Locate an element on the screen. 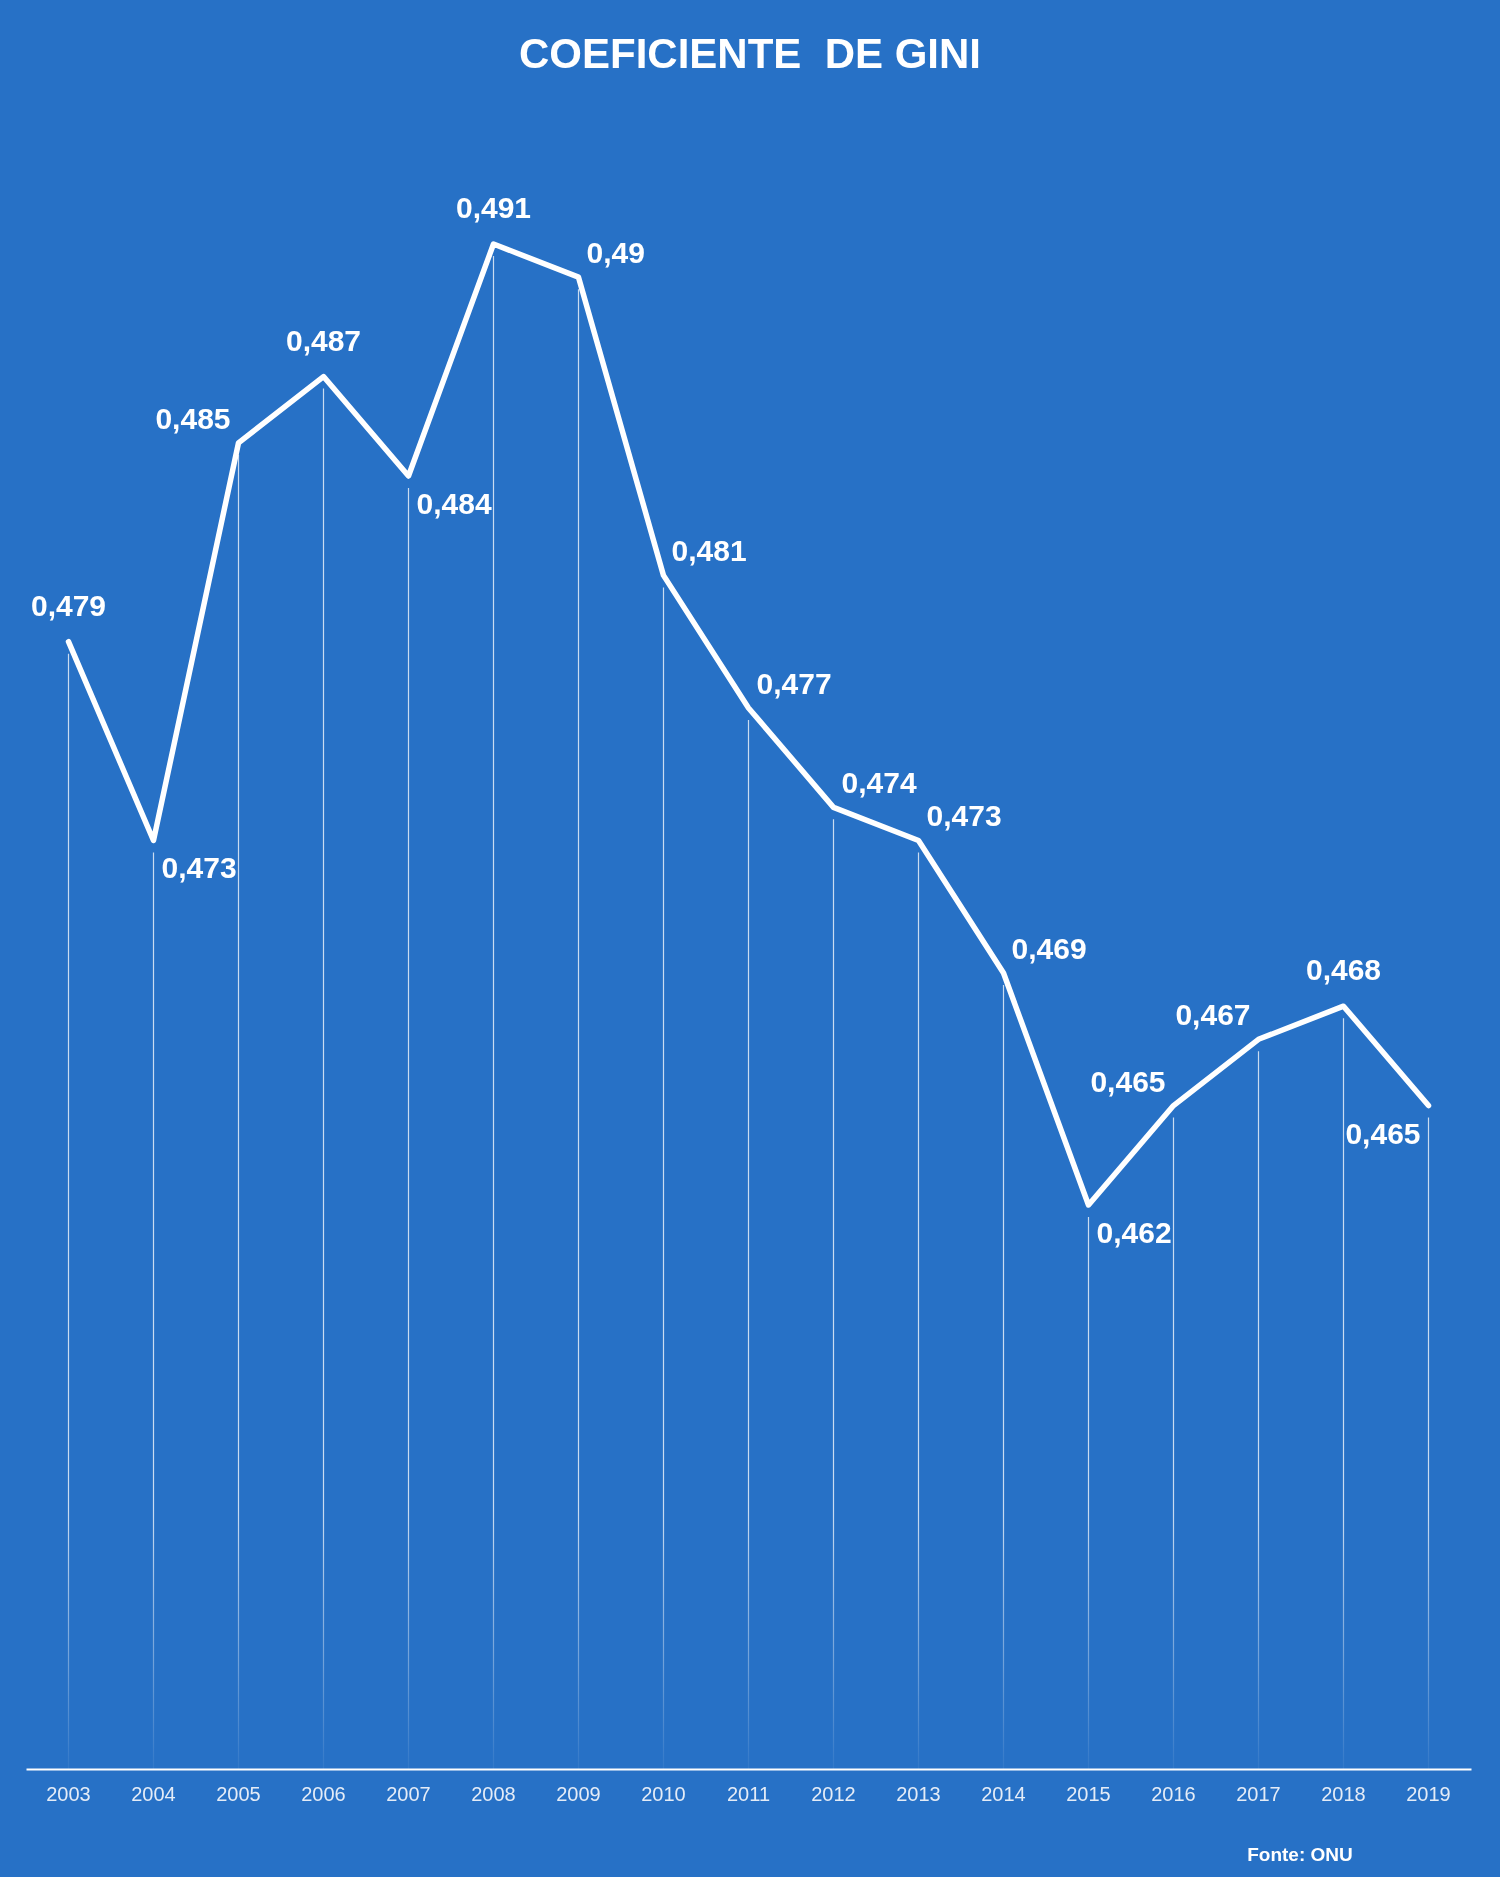 The width and height of the screenshot is (1500, 1877). x-tick-label: 2012 is located at coordinates (833, 1794).